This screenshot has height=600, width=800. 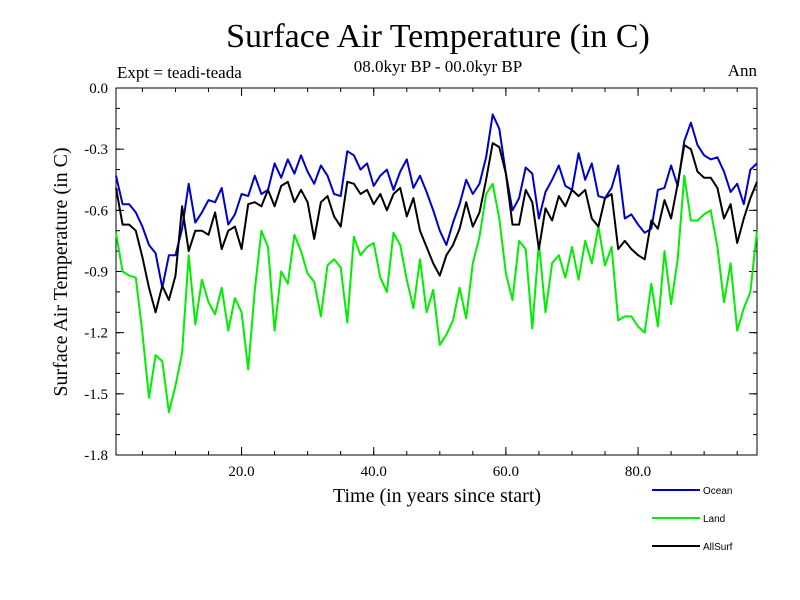 I want to click on legend: Ocean Land AllSurf, so click(x=692, y=519).